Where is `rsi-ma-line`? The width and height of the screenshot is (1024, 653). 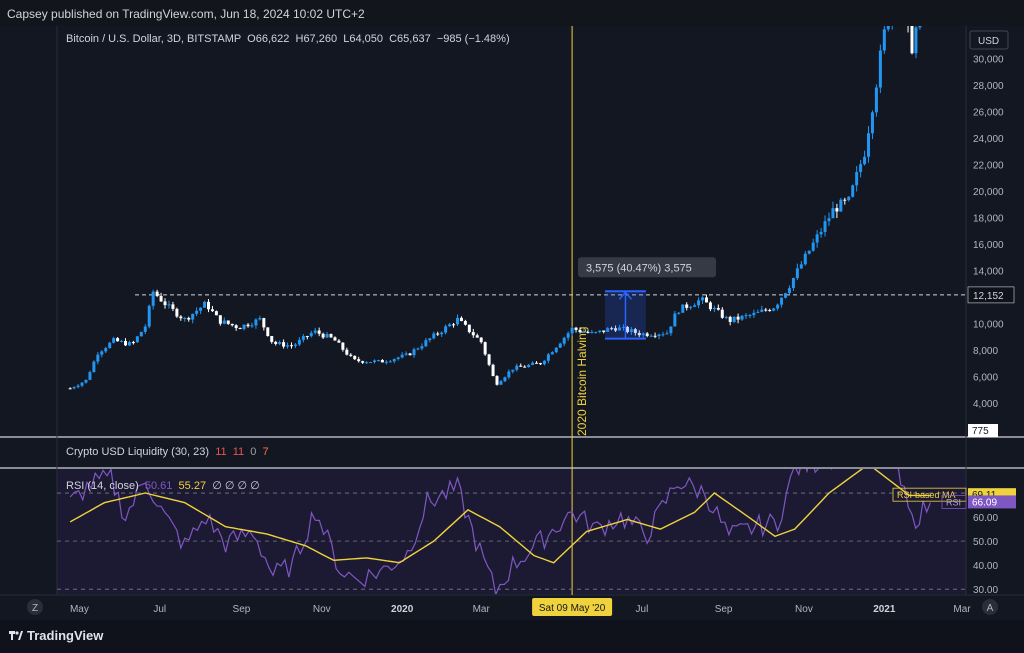 rsi-ma-line is located at coordinates (500, 514).